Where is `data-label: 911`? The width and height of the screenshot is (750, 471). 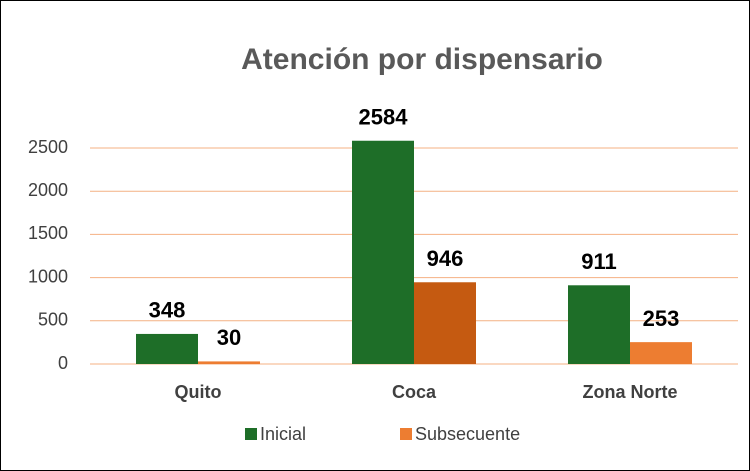
data-label: 911 is located at coordinates (599, 261).